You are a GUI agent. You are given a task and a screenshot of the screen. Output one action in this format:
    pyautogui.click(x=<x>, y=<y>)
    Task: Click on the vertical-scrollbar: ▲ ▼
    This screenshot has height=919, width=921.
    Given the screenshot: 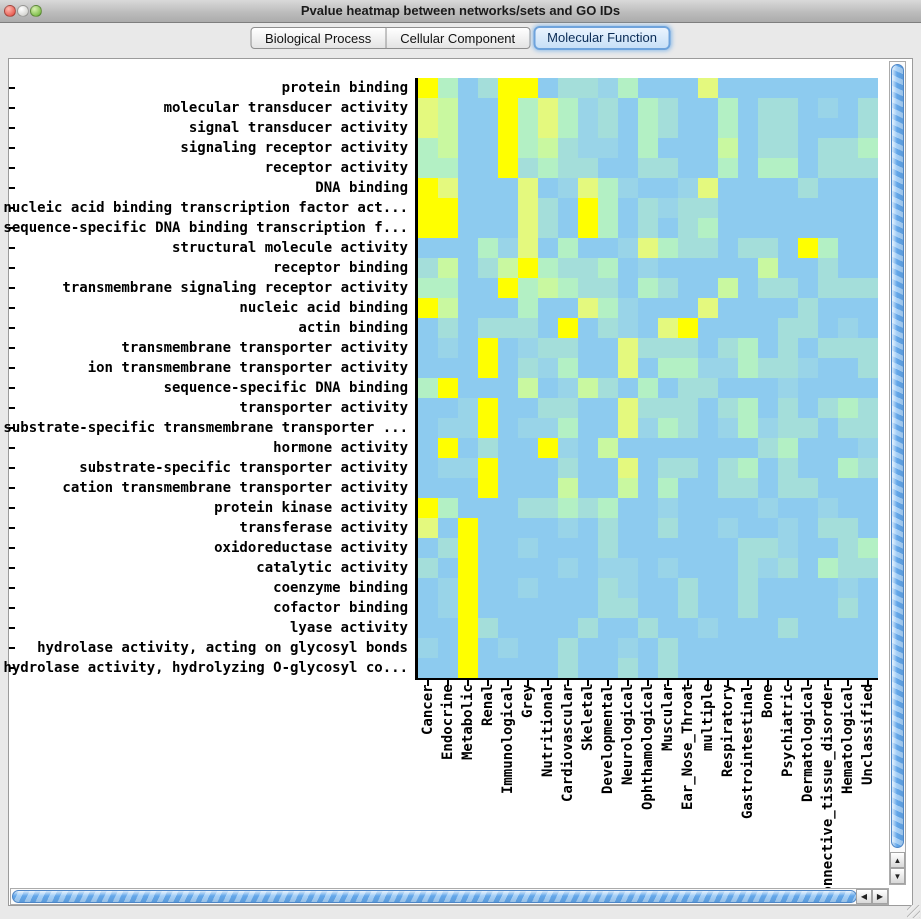 What is the action you would take?
    pyautogui.click(x=897, y=473)
    